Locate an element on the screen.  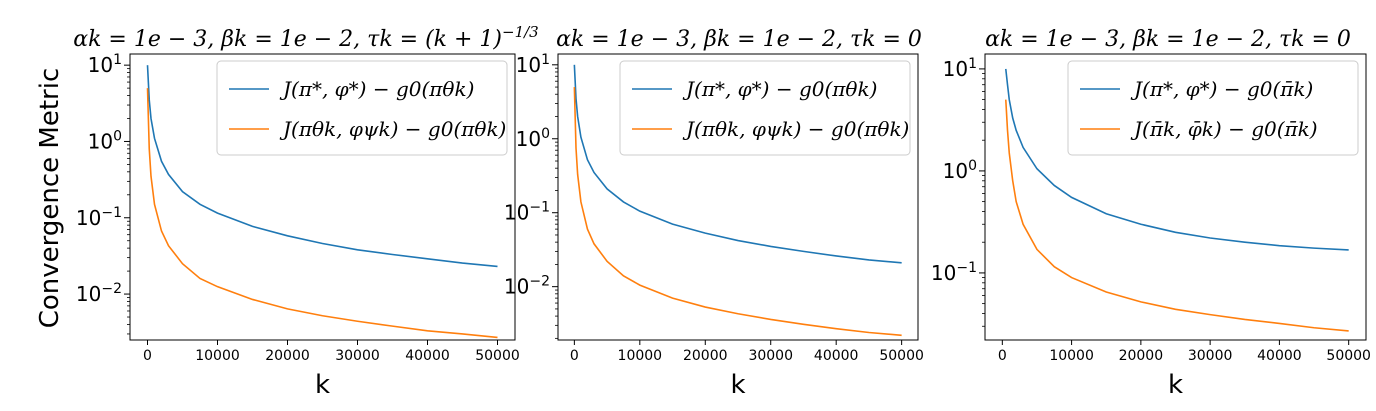
y-axis-label: Convergence Metric is located at coordinates (50, 198).